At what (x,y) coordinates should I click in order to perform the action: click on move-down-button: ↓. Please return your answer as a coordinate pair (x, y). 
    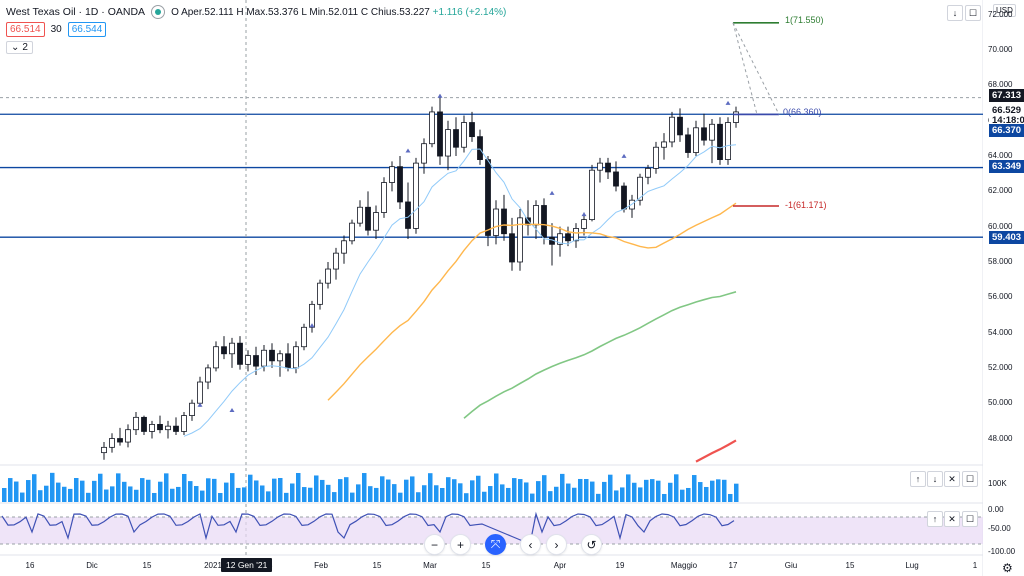
    Looking at the image, I should click on (955, 13).